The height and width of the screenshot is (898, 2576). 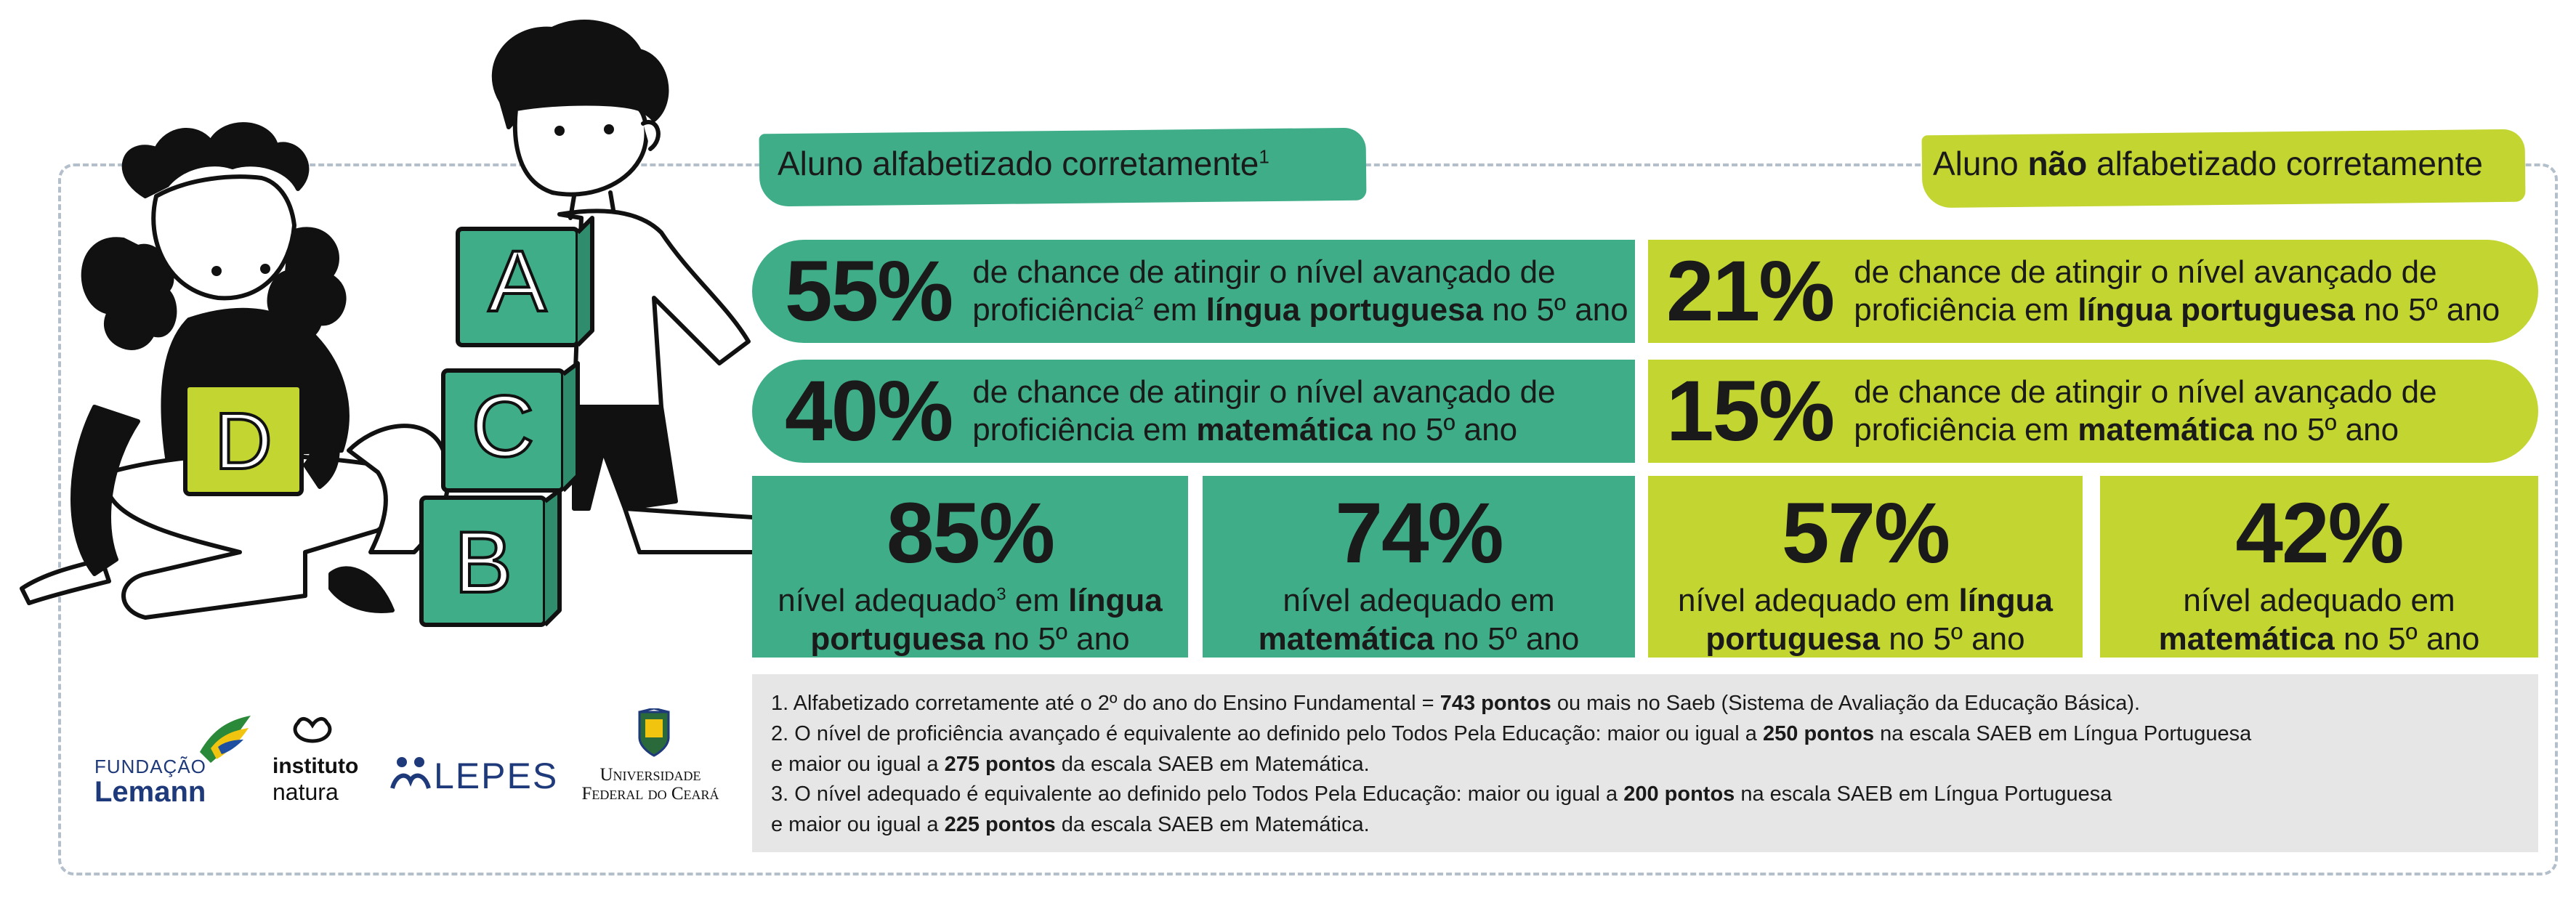 What do you see at coordinates (560, 131) in the screenshot?
I see `boy-eye-left` at bounding box center [560, 131].